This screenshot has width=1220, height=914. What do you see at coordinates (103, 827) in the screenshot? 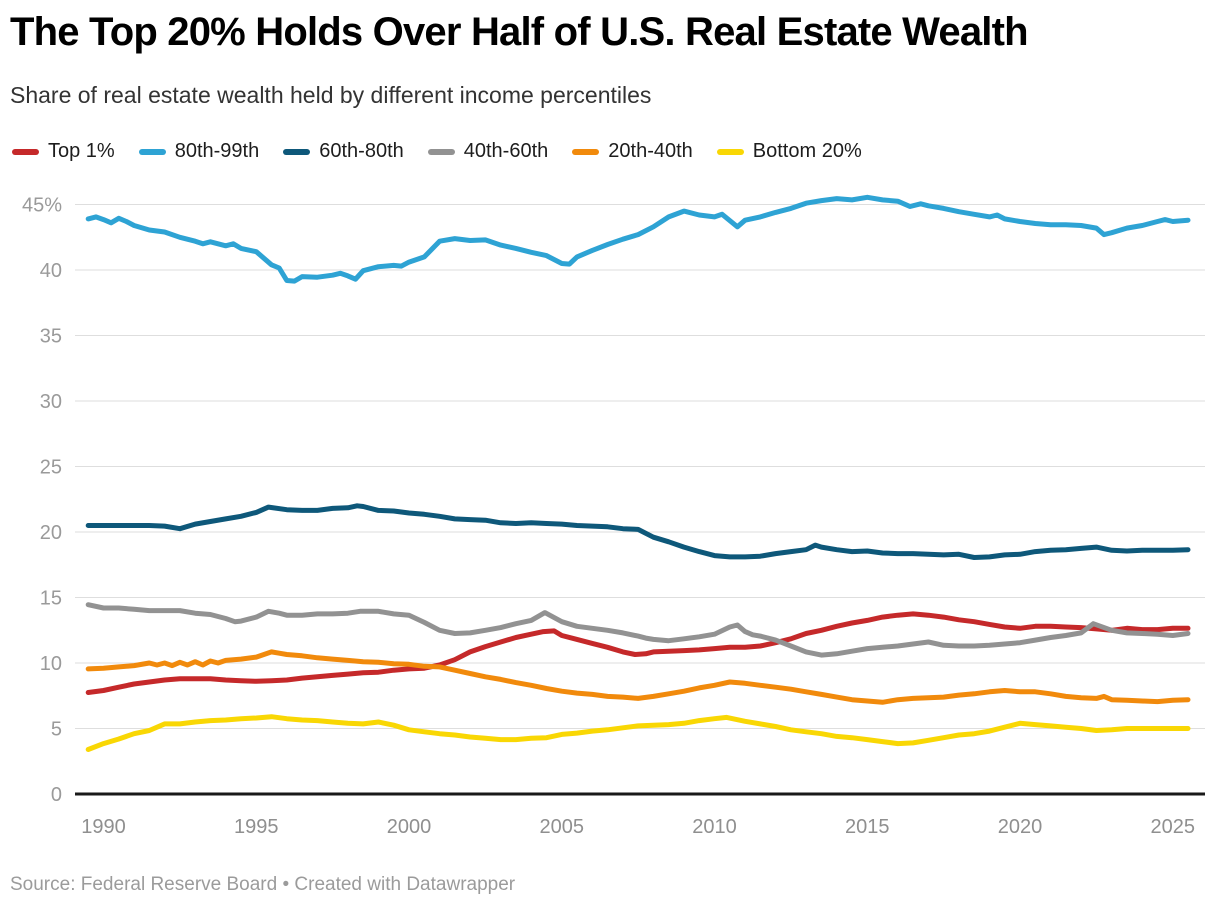
I see `x-tick-label: 1990` at bounding box center [103, 827].